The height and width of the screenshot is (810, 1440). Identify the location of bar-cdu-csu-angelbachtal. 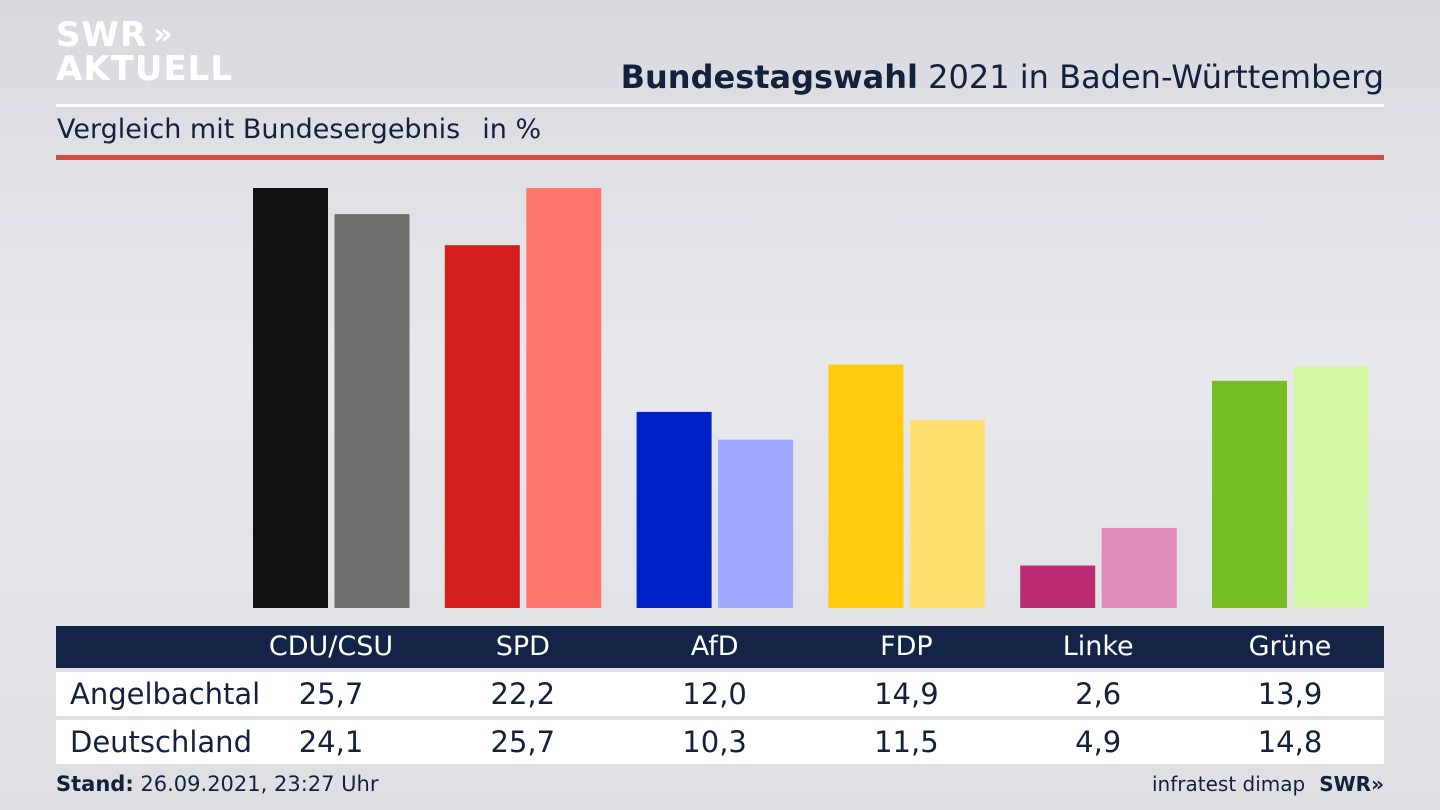
(290, 398).